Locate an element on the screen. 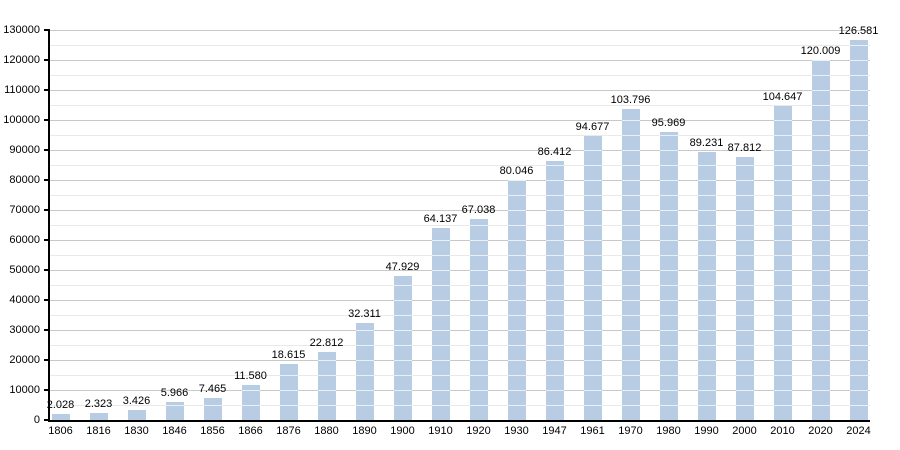  bar-group-1806: 2.028 is located at coordinates (60, 409).